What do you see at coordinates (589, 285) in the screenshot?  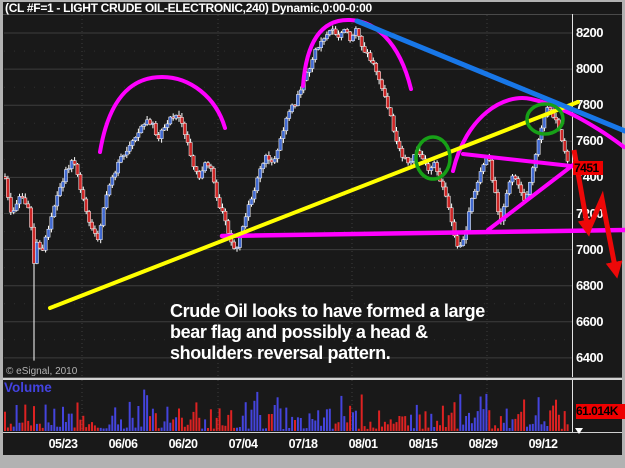 I see `price-axis-label: 6800` at bounding box center [589, 285].